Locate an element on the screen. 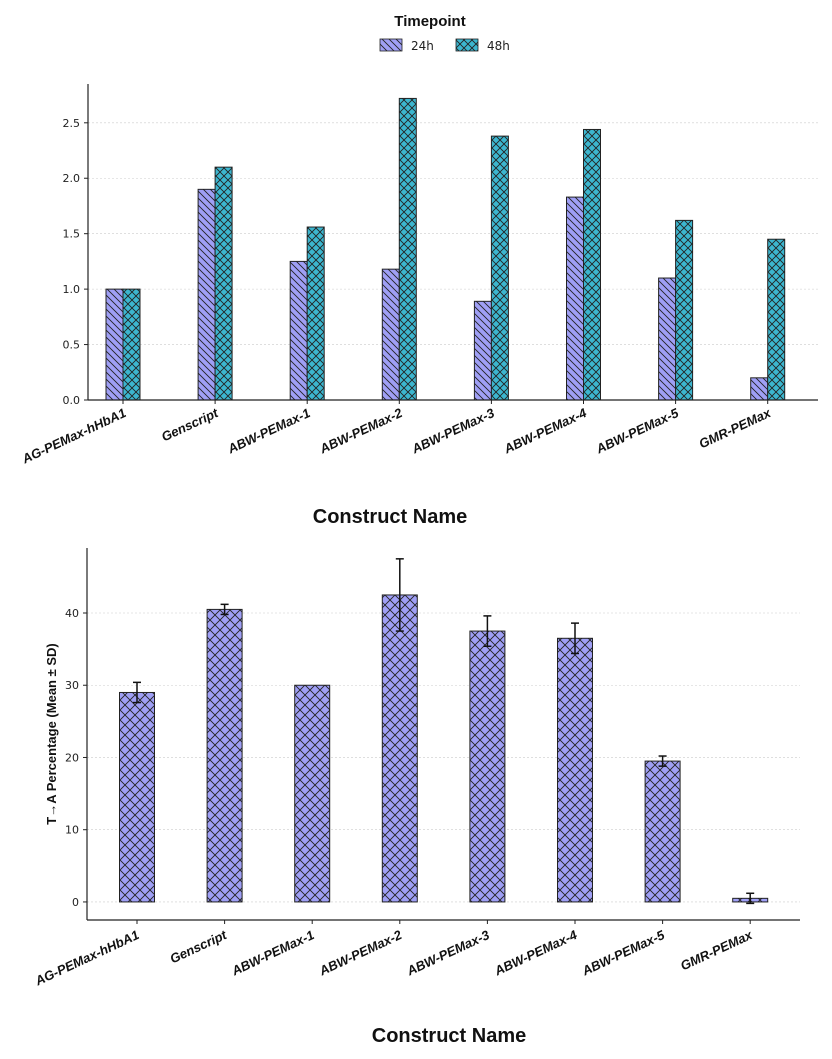 The height and width of the screenshot is (1059, 832). chart1-category-label: ABW-PEMax-5 is located at coordinates (637, 431).